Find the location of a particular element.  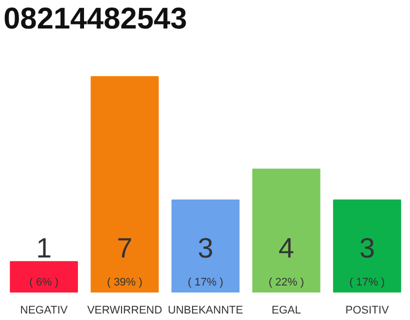

data-label: 1 is located at coordinates (44, 248).